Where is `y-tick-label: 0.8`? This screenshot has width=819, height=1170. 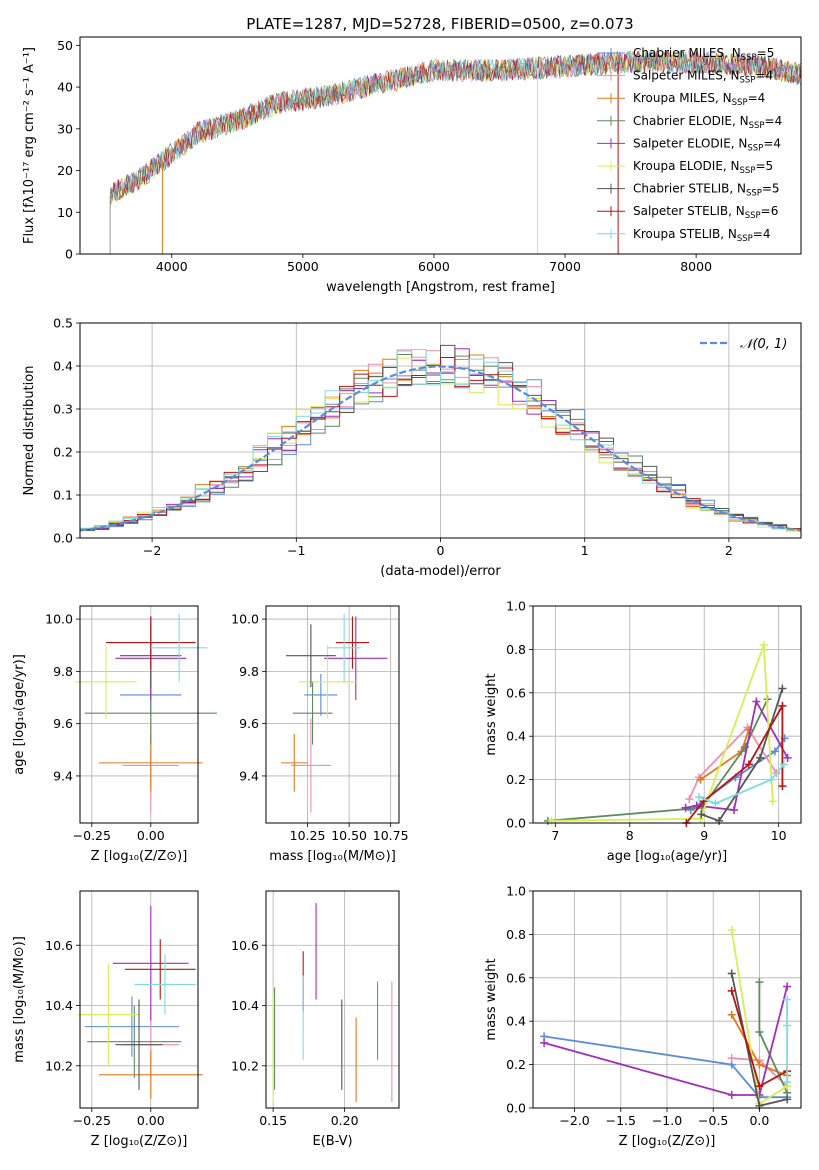 y-tick-label: 0.8 is located at coordinates (516, 934).